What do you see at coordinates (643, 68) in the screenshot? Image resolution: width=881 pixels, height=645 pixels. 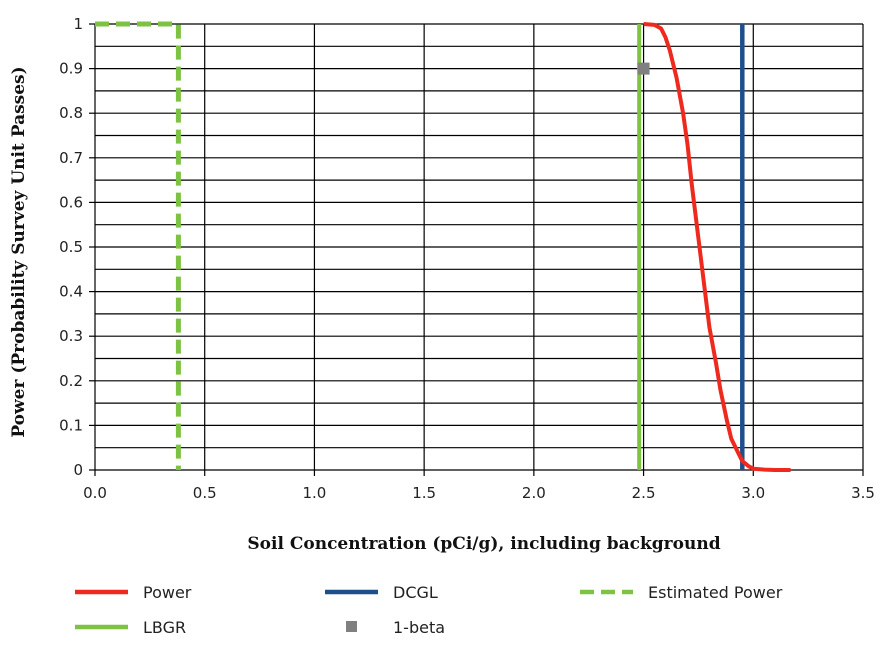 I see `point-1-beta` at bounding box center [643, 68].